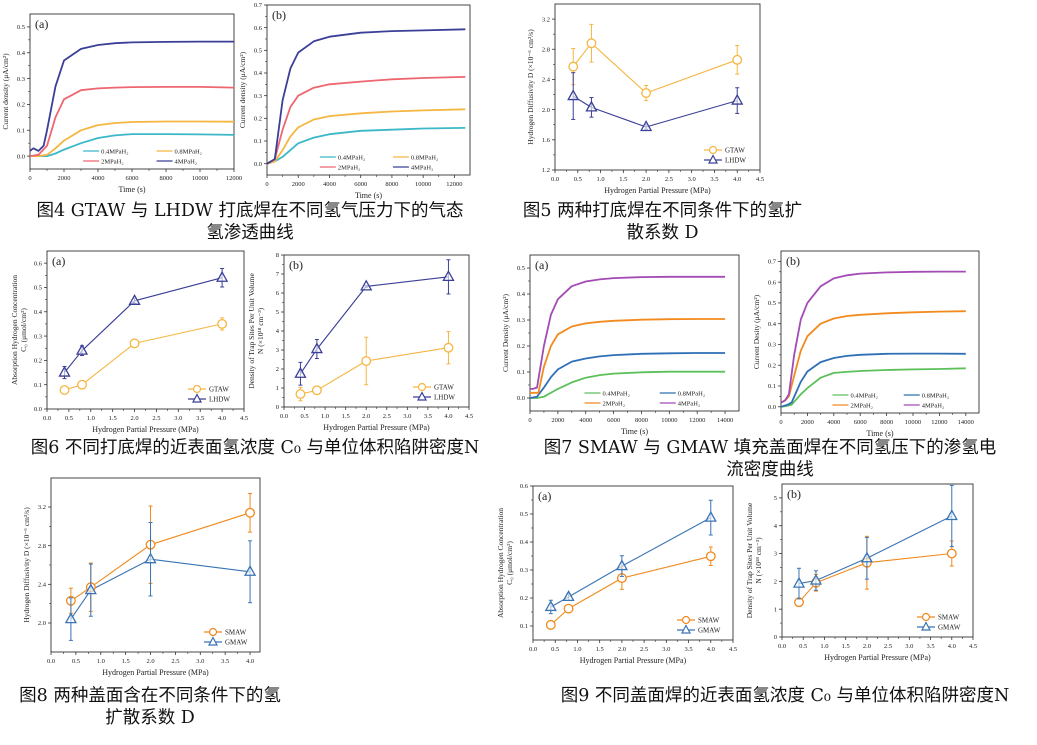 Image resolution: width=1037 pixels, height=745 pixels. I want to click on x-tick-label: 3.0, so click(692, 179).